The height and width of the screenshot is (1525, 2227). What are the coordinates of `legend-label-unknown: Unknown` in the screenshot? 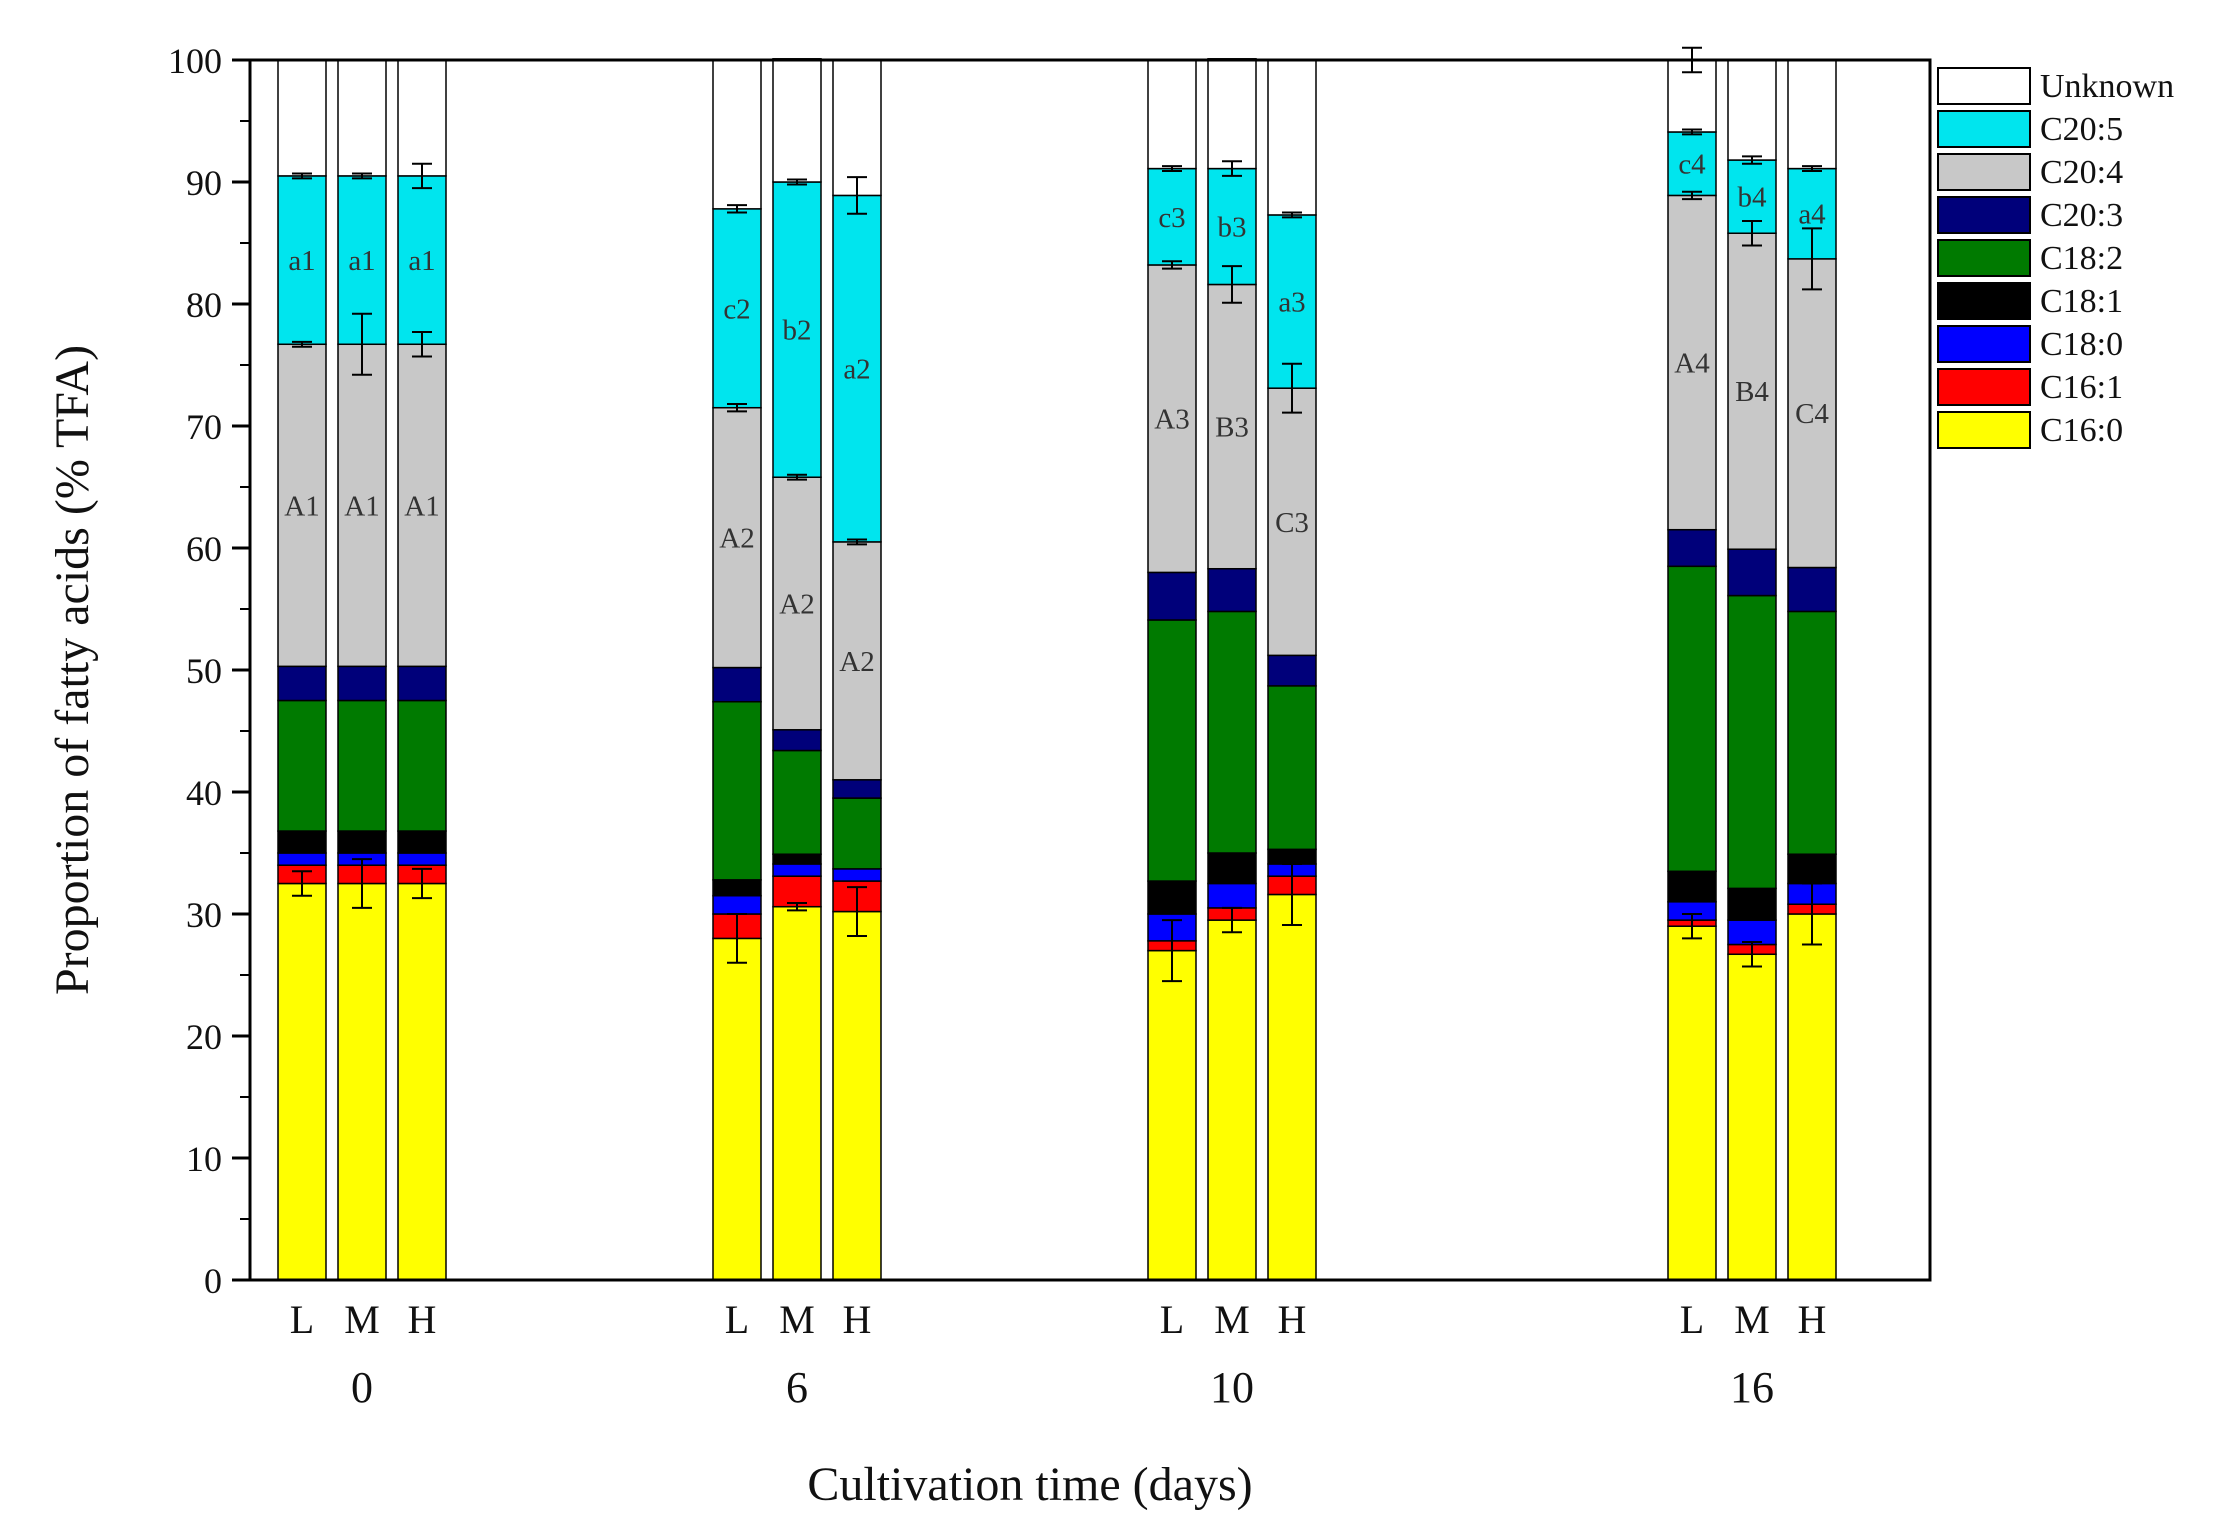 It's located at (2107, 86).